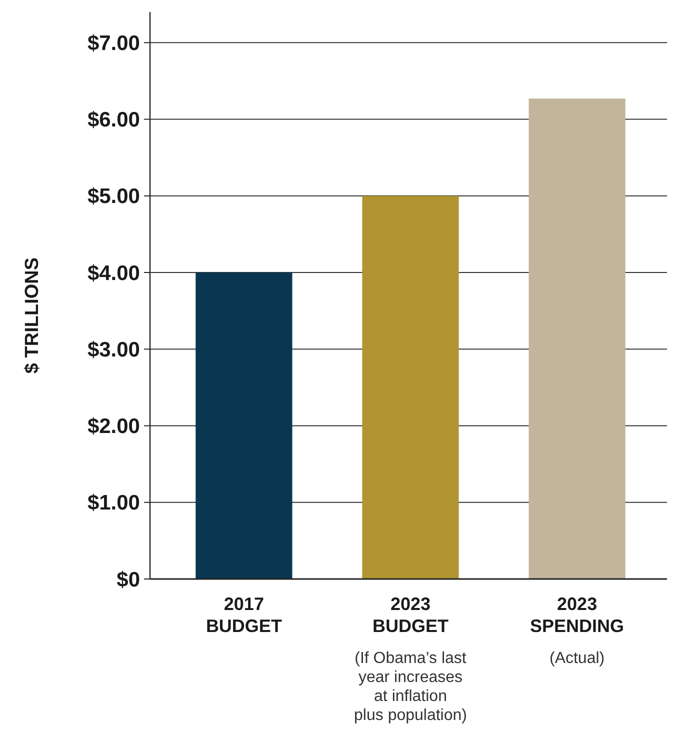  I want to click on y-tick-label: $5.00, so click(113, 196).